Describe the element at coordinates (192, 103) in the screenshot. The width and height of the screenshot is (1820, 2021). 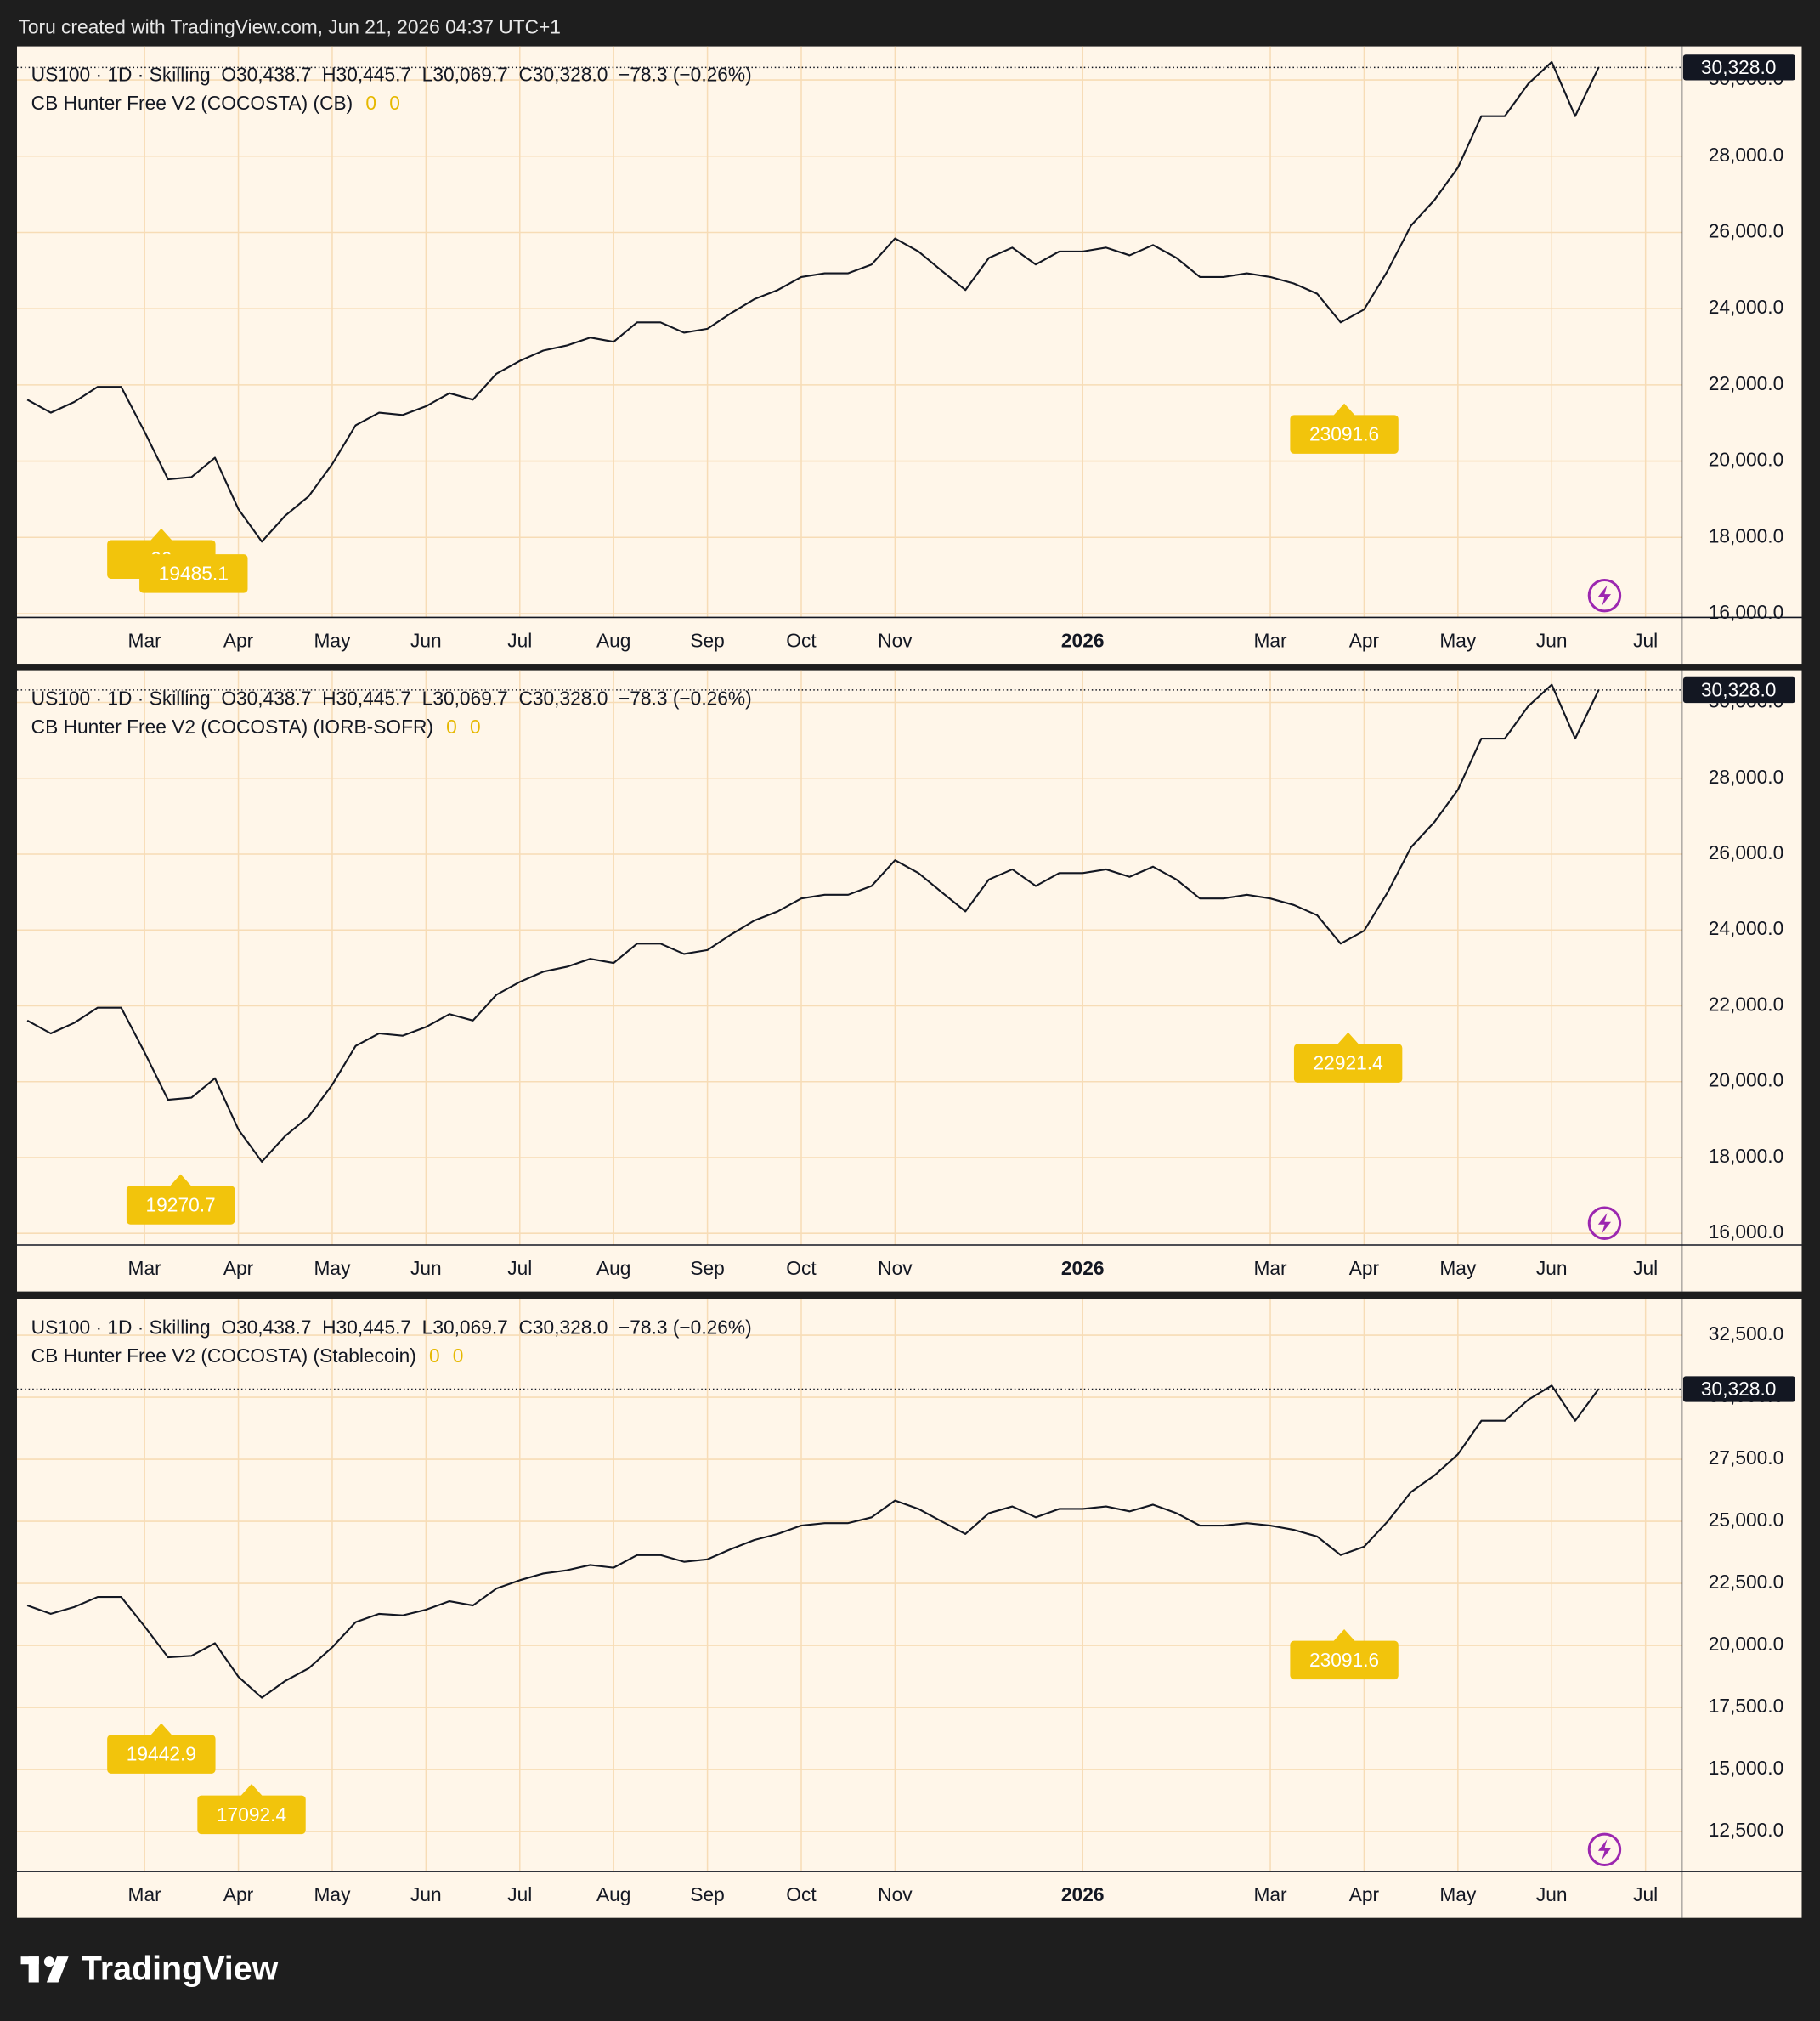
I see `indicator-name: CB Hunter Free V2 (COCOSTA) (CB)` at that location.